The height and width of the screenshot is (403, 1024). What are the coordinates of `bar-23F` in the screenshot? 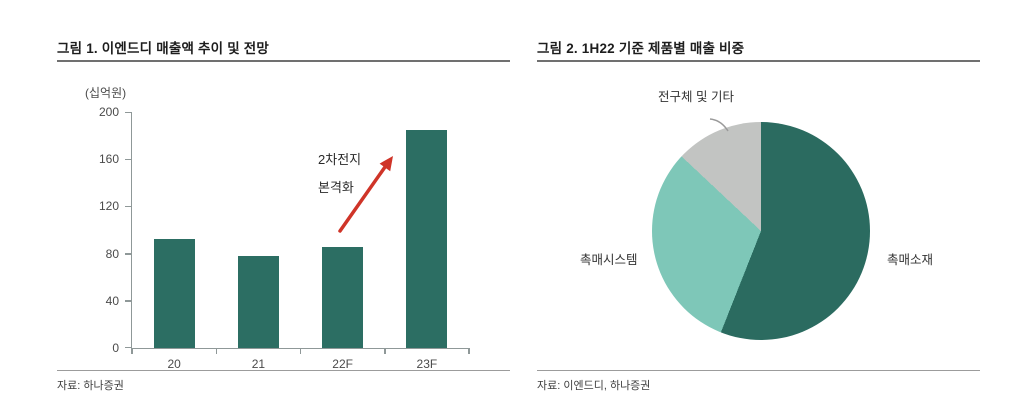 It's located at (427, 238).